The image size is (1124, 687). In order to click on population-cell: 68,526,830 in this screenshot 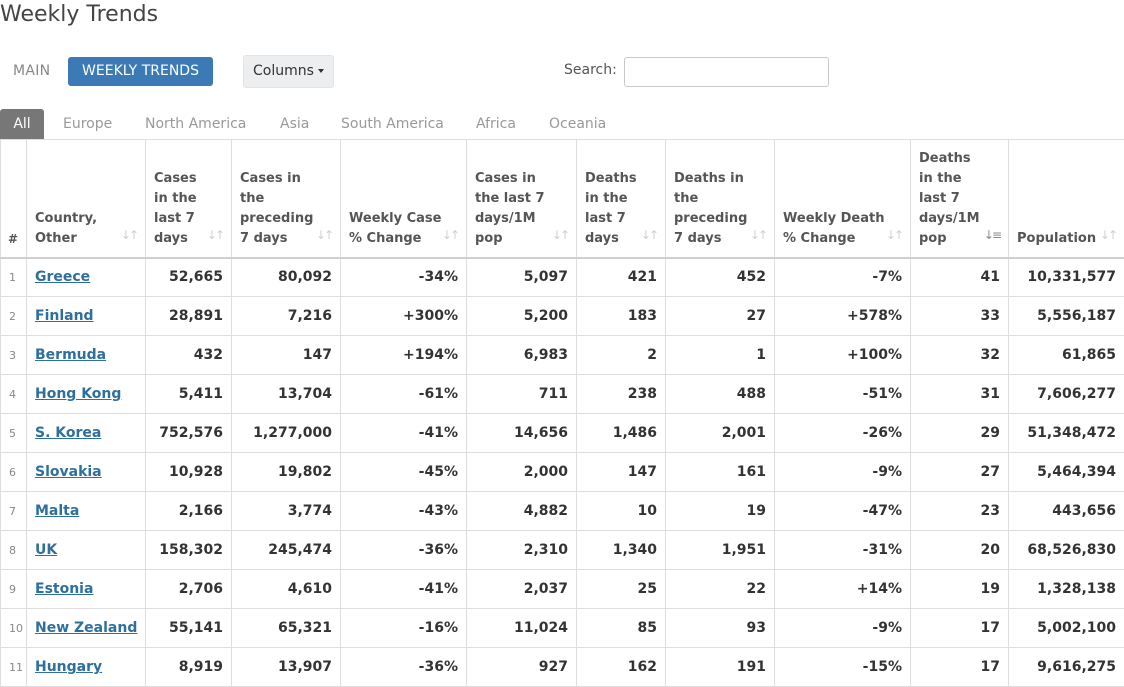, I will do `click(1066, 550)`.